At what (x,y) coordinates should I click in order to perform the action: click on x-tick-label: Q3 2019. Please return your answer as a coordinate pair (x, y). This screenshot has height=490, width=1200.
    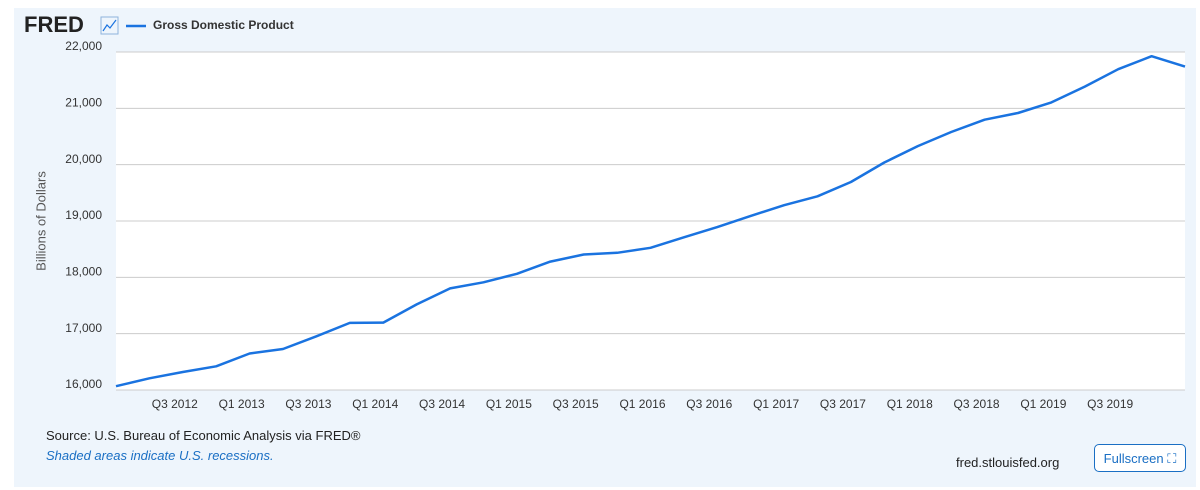
    Looking at the image, I should click on (1110, 404).